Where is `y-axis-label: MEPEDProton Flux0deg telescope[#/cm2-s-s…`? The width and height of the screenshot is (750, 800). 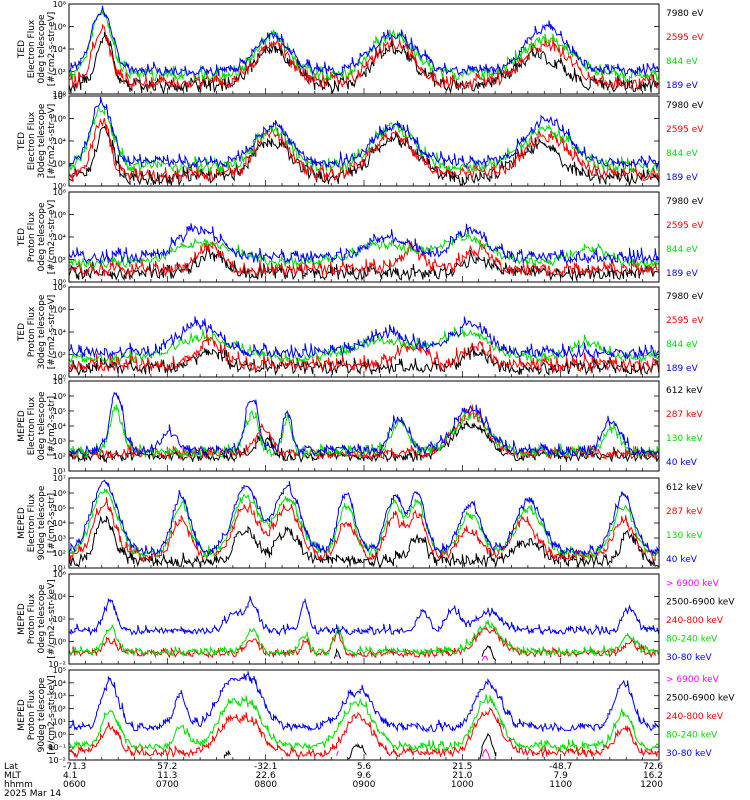
y-axis-label: MEPEDProton Flux0deg telescope[#/cm2-s-s… is located at coordinates (37, 618).